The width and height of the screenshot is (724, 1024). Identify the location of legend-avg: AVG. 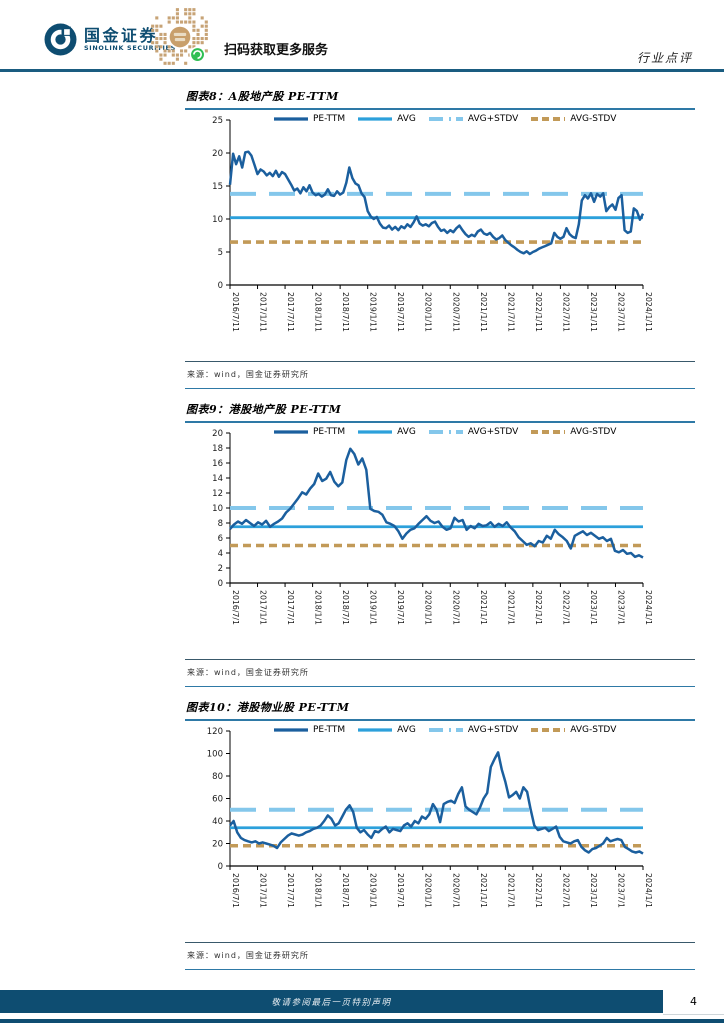
(386, 119).